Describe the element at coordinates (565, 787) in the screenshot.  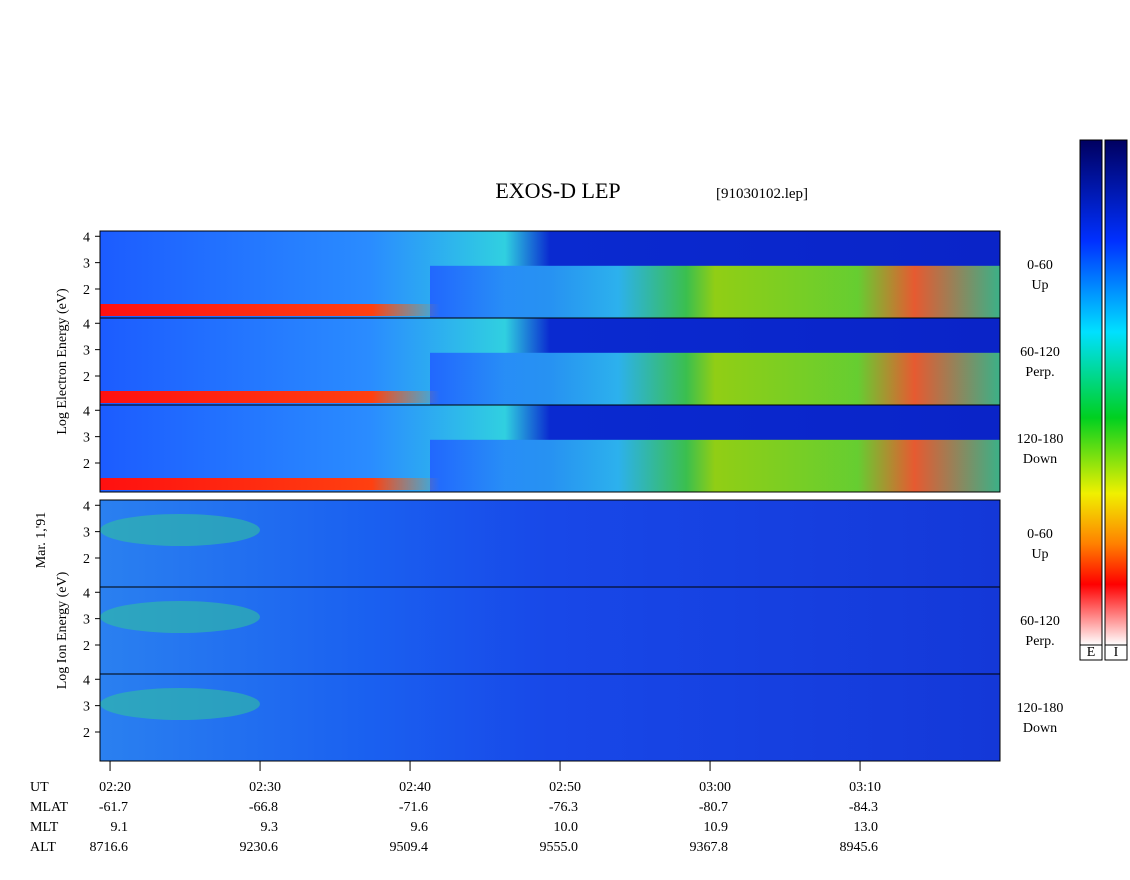
I see `x-tick-label: 02:50` at that location.